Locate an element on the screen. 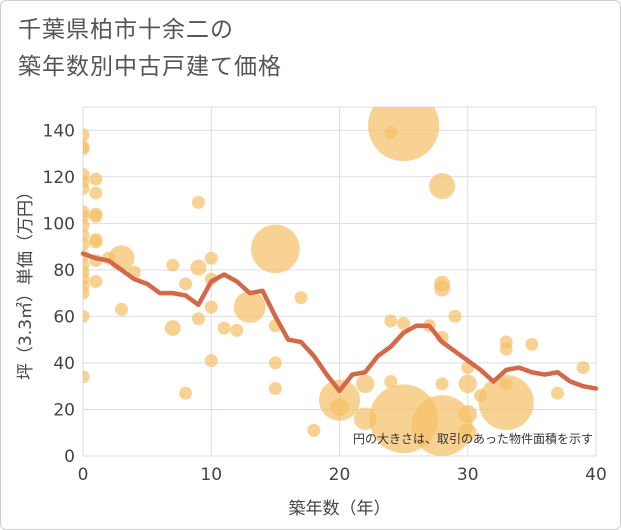  chart-note: 円の大きさは、取引のあった物件面積を示す is located at coordinates (473, 438).